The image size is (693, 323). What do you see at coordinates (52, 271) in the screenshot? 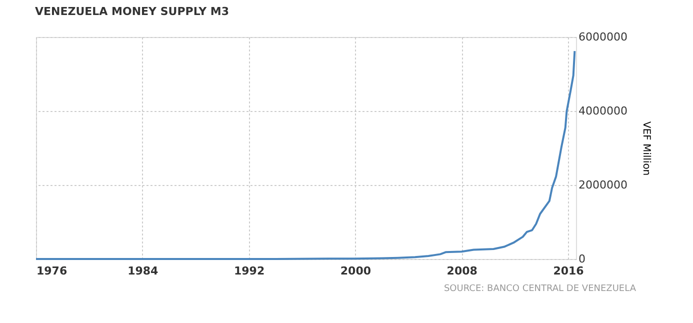
I see `x-tick-label: 1976` at bounding box center [52, 271].